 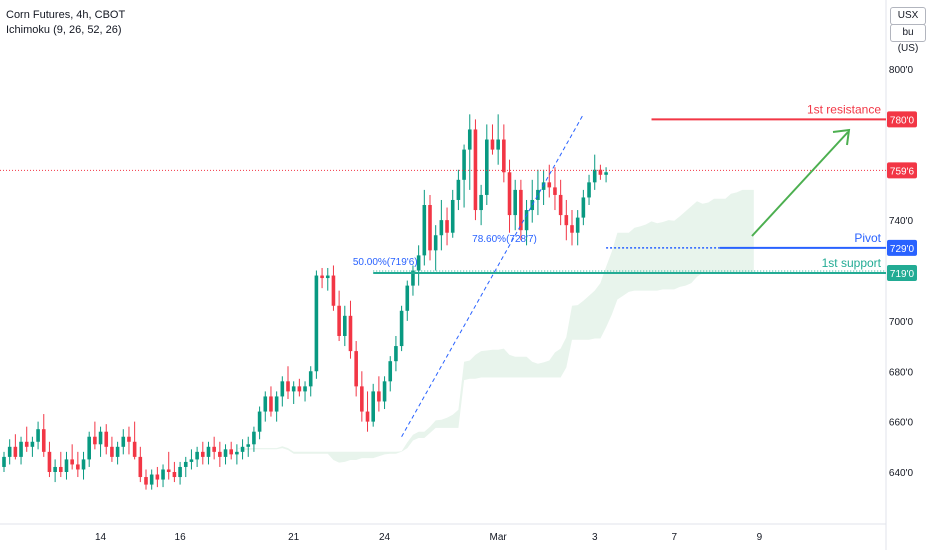 I want to click on symbol-title: Corn Futures, 4h, CBOT, so click(x=66, y=15).